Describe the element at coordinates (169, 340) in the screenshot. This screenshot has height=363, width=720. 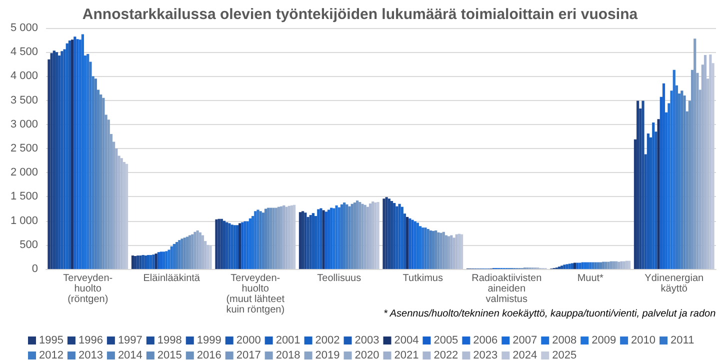
I see `legend-label: 1998` at that location.